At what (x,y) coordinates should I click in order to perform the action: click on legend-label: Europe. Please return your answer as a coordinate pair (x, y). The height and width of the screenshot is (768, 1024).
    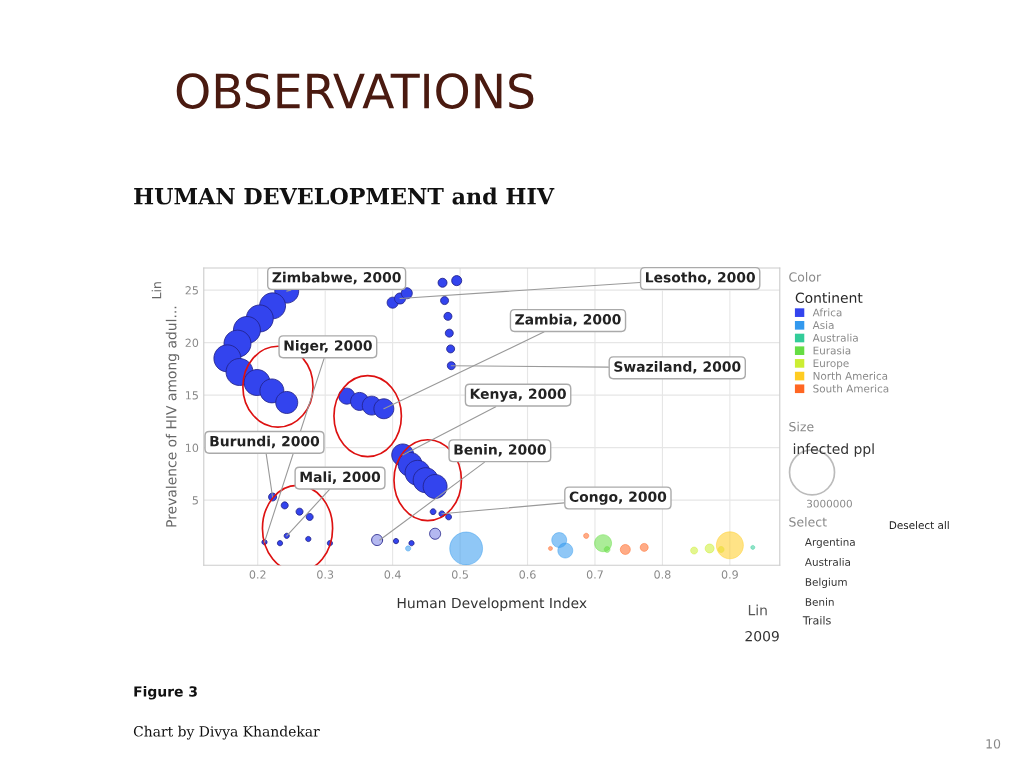
    Looking at the image, I should click on (831, 364).